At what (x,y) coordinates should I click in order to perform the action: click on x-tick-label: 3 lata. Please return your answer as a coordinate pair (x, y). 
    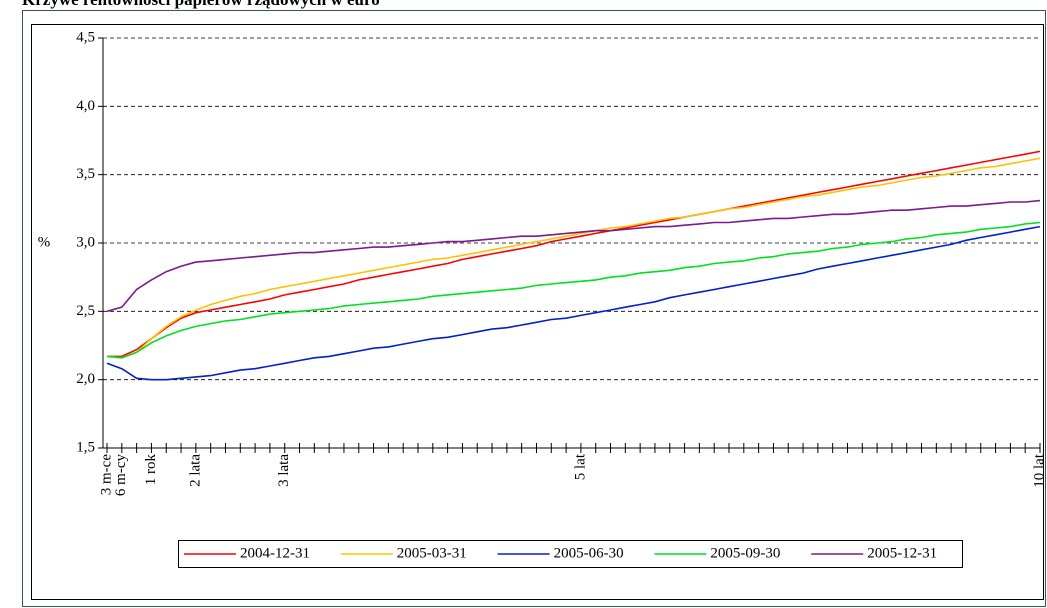
    Looking at the image, I should click on (284, 470).